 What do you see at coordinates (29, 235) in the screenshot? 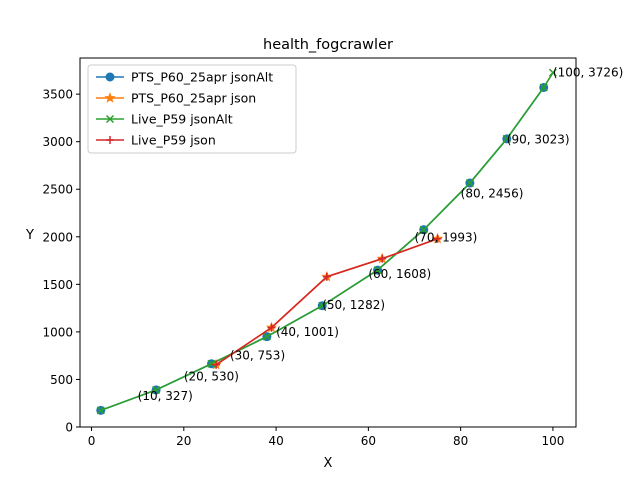
I see `y-axis-label: Y` at bounding box center [29, 235].